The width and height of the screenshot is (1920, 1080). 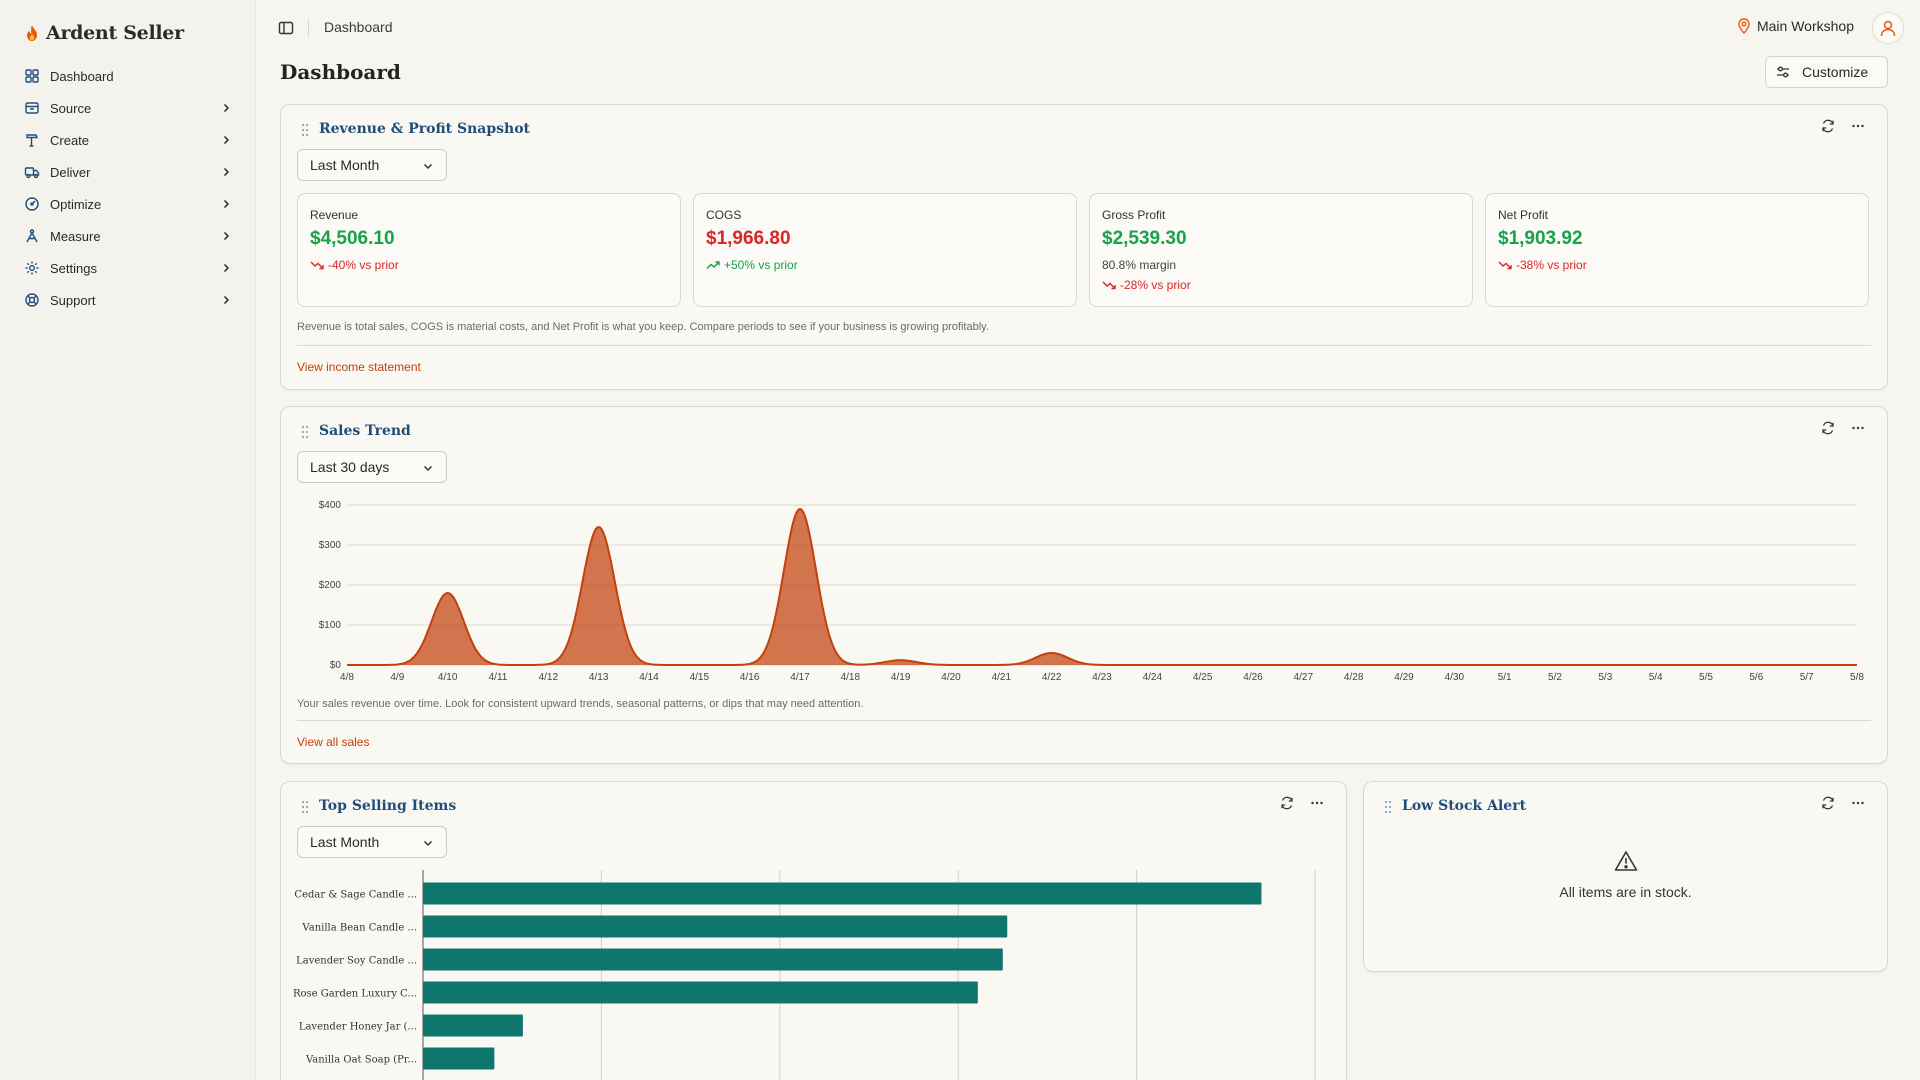 I want to click on avatar, so click(x=1888, y=28).